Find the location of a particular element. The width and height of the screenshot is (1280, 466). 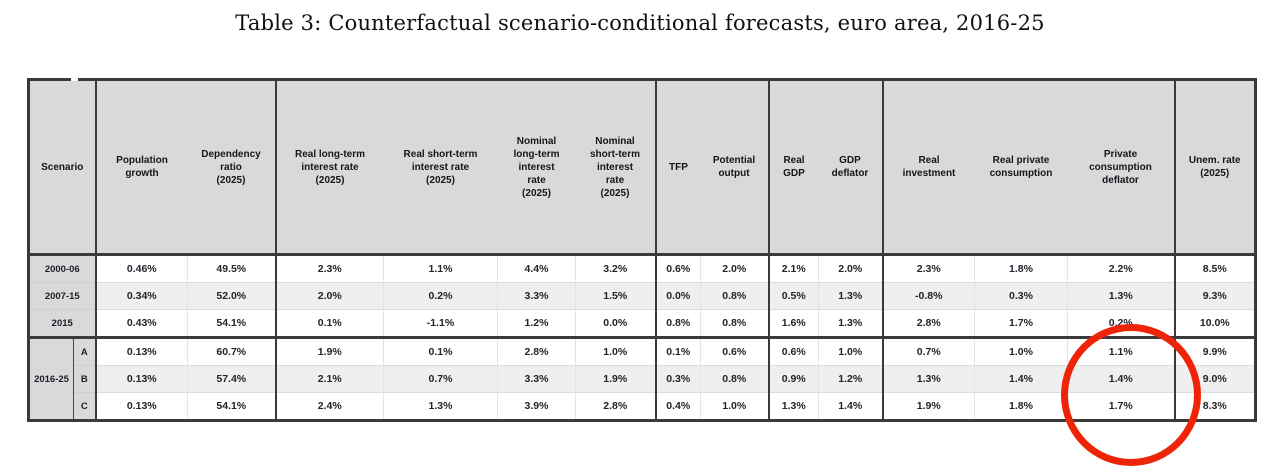

cell: 1.7% is located at coordinates (1021, 323).